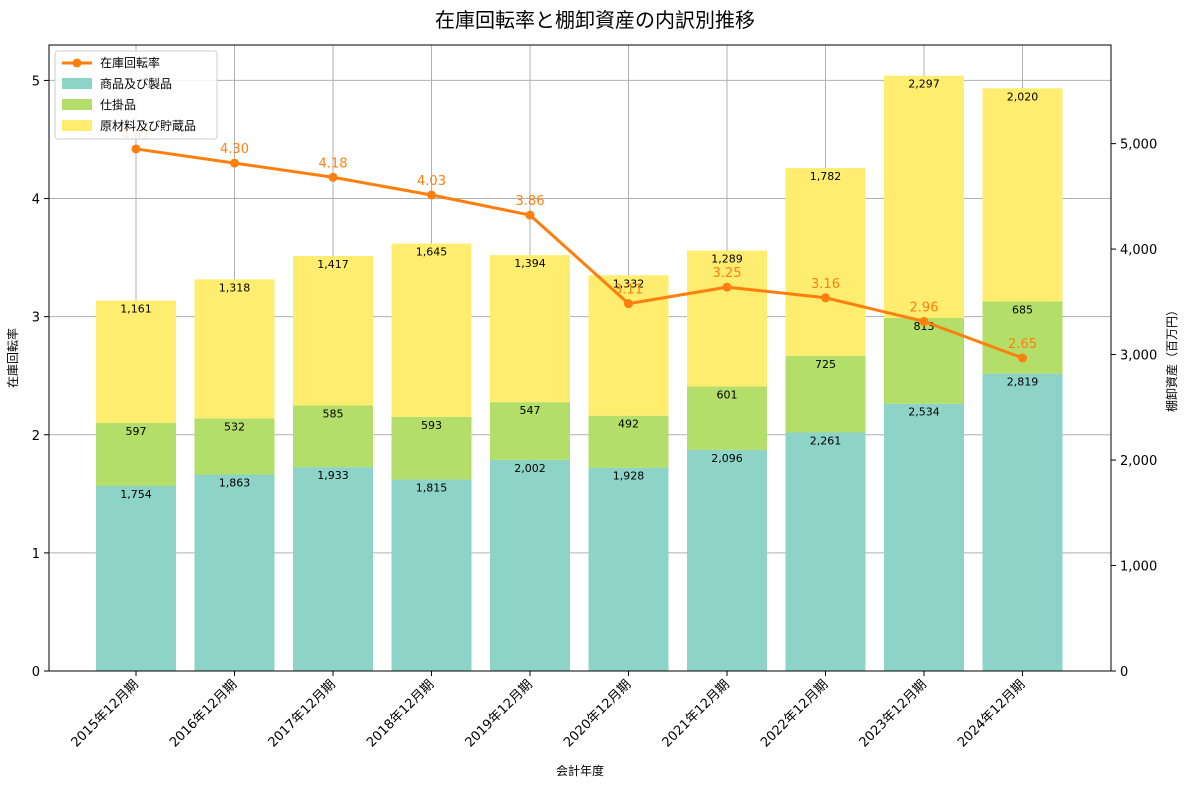 This screenshot has height=789, width=1190. What do you see at coordinates (118, 104) in the screenshot?
I see `legend-label: 仕掛品` at bounding box center [118, 104].